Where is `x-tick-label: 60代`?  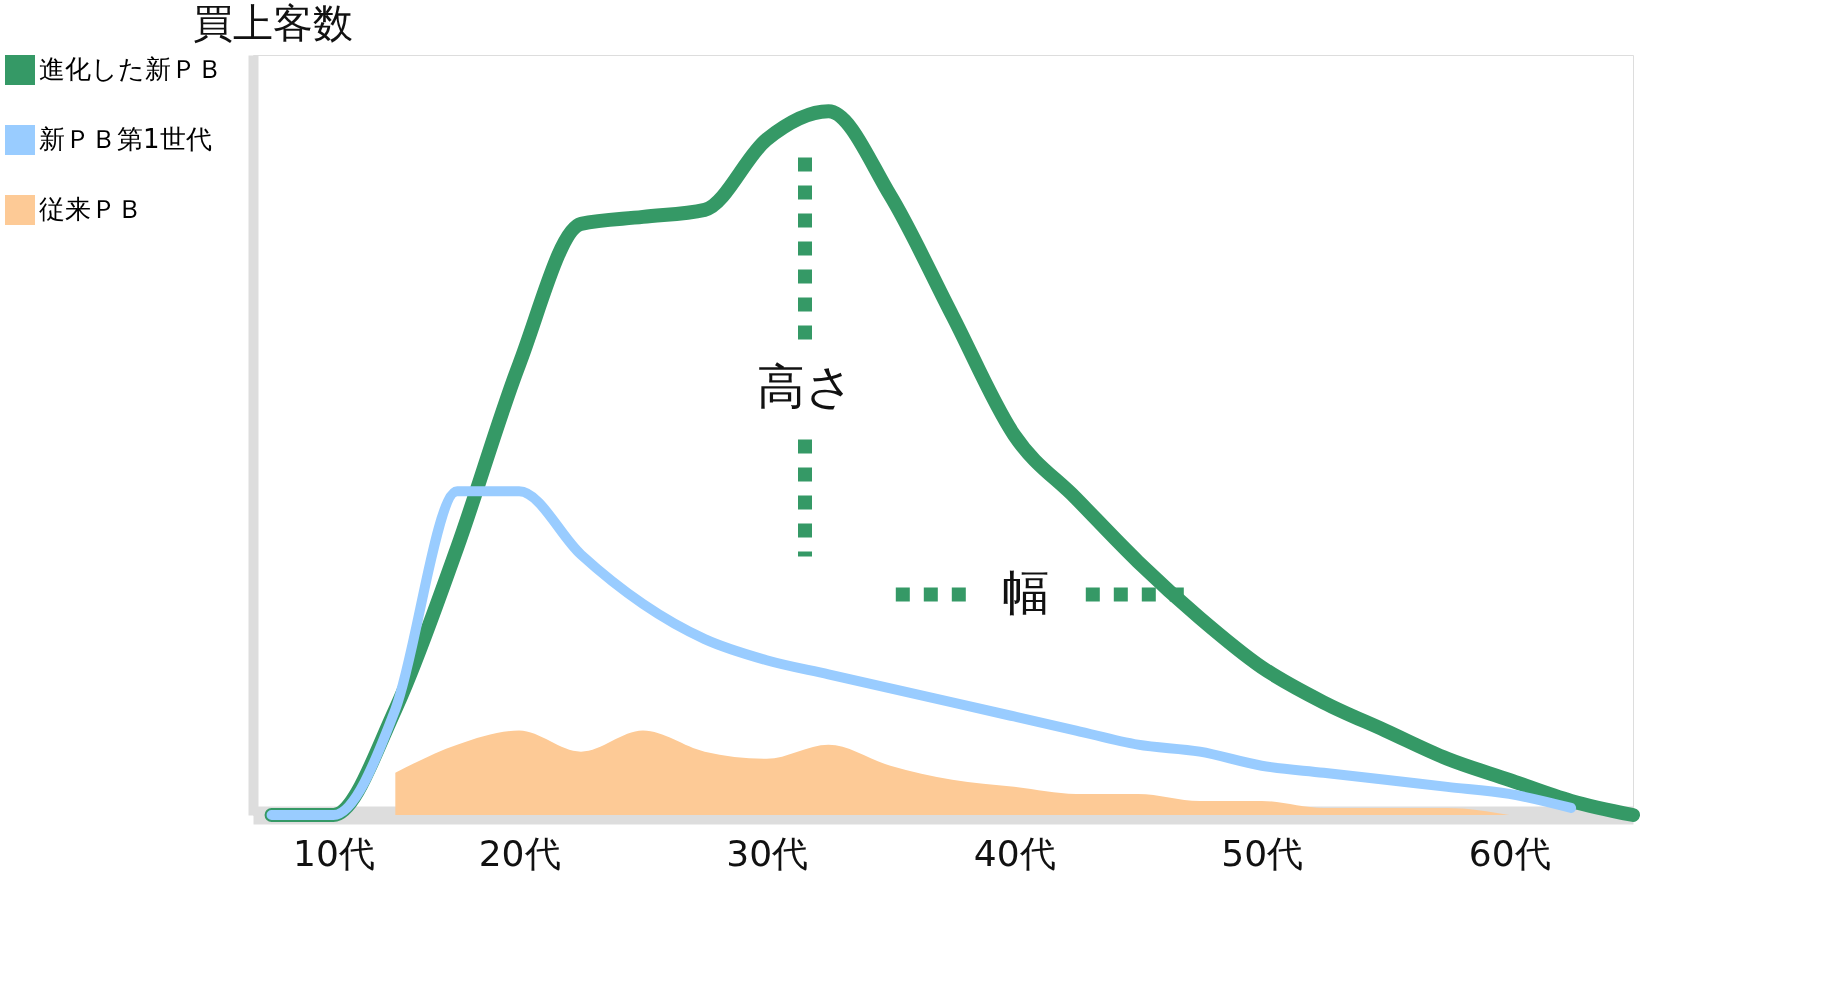 x-tick-label: 60代 is located at coordinates (1509, 853).